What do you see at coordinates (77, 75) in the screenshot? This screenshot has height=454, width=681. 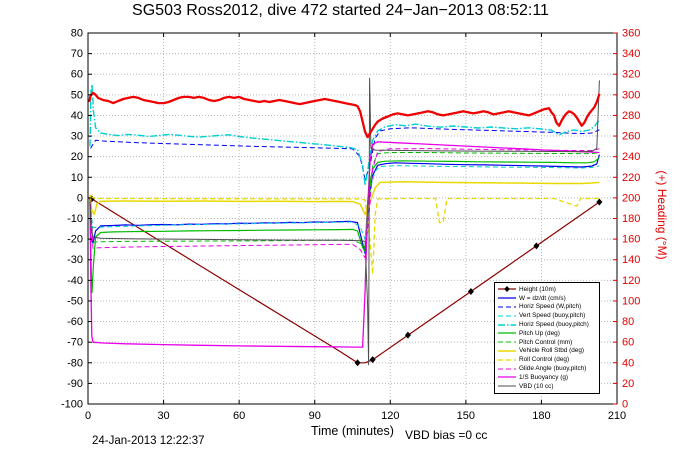 I see `y-left-tick-label: 60` at bounding box center [77, 75].